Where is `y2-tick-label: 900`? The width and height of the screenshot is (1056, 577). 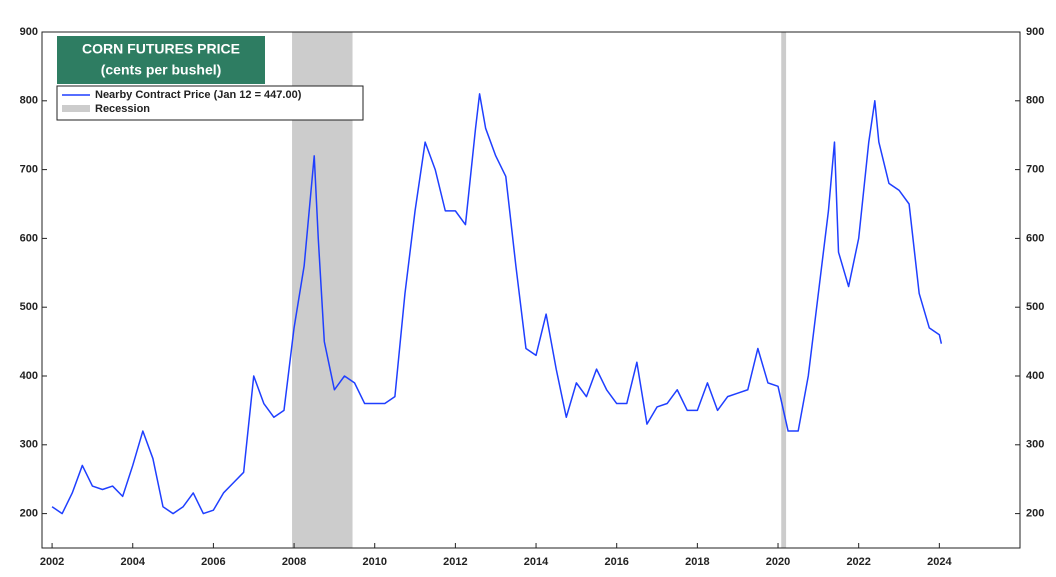 y2-tick-label: 900 is located at coordinates (1035, 32).